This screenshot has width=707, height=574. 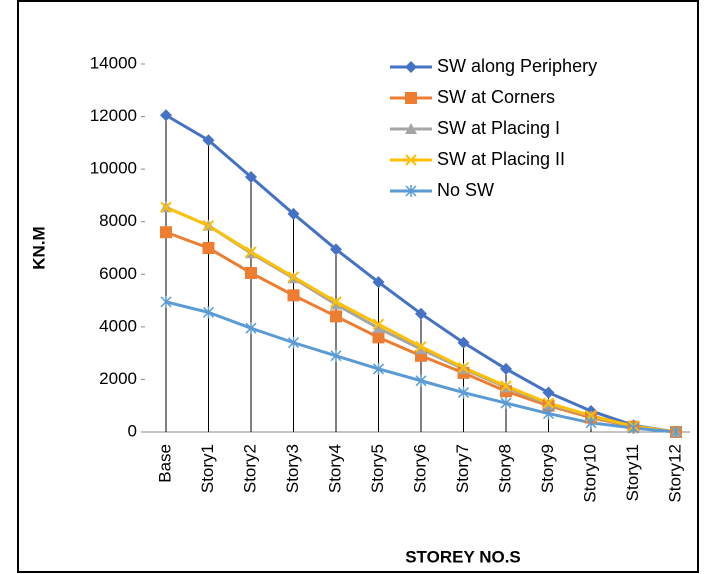 I want to click on legend-item: SW at Placing II, so click(x=536, y=160).